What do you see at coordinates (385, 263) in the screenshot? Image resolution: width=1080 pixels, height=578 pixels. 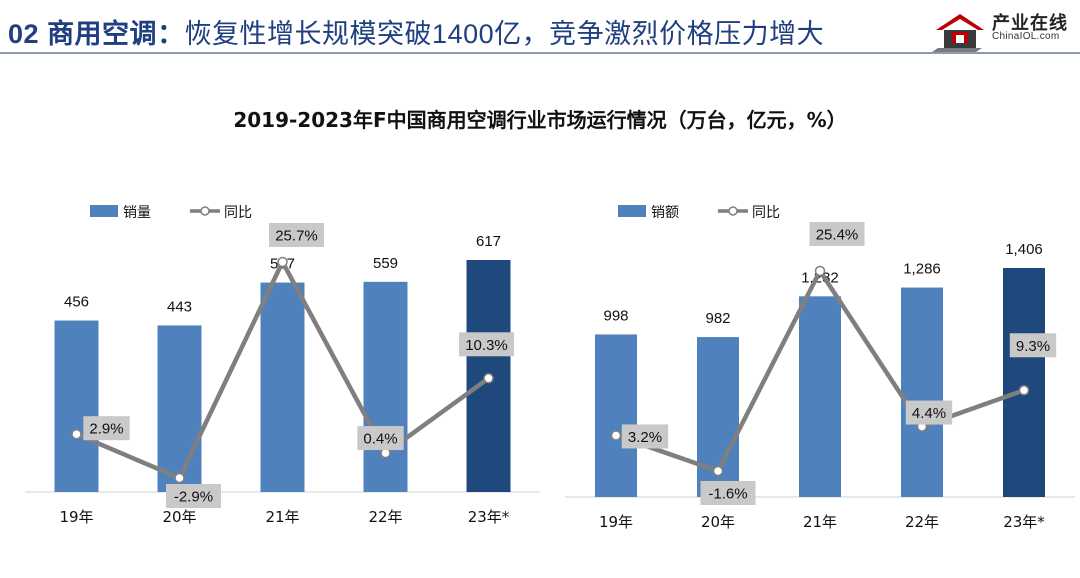 I see `bar-value-label: 559` at bounding box center [385, 263].